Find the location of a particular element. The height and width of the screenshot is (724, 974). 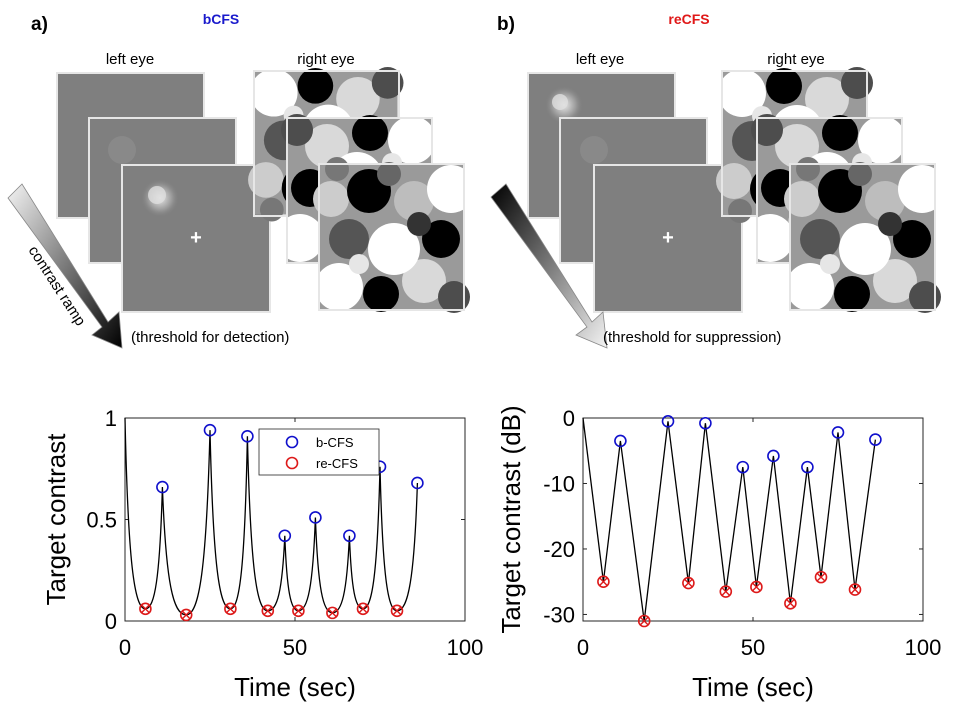

panel-a-threshold-label: (threshold for detection) is located at coordinates (210, 337).